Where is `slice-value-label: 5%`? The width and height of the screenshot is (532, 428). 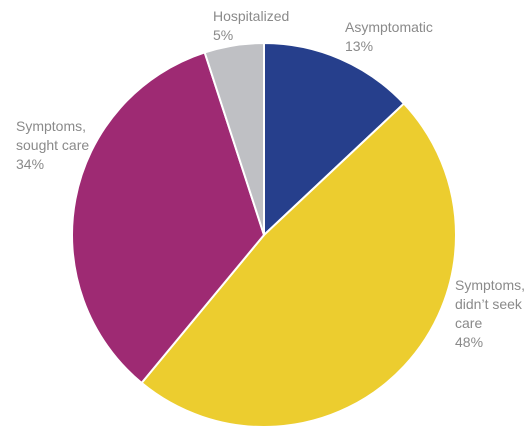
slice-value-label: 5% is located at coordinates (223, 35).